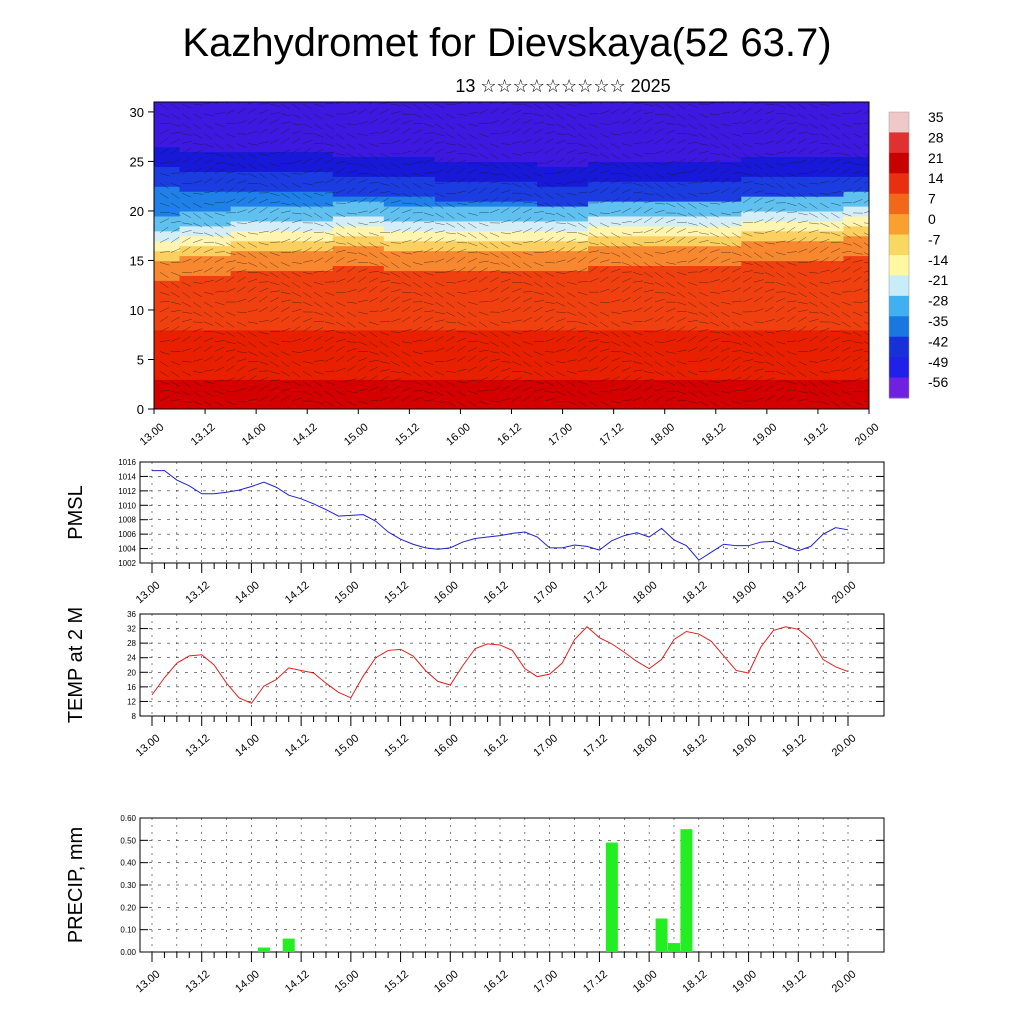 The image size is (1024, 1024). What do you see at coordinates (932, 219) in the screenshot?
I see `colorbar-label: 0` at bounding box center [932, 219].